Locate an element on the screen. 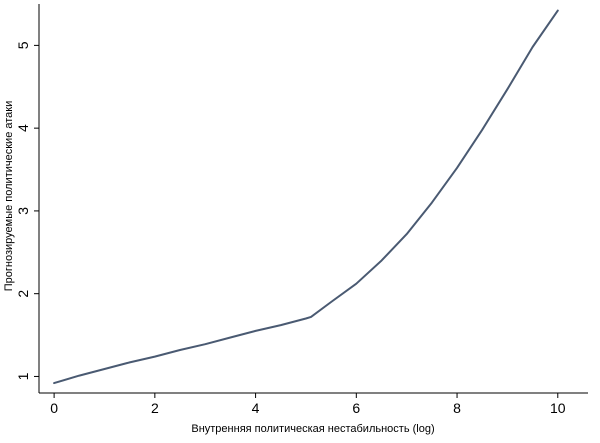  y-tick-label: 5 is located at coordinates (23, 45).